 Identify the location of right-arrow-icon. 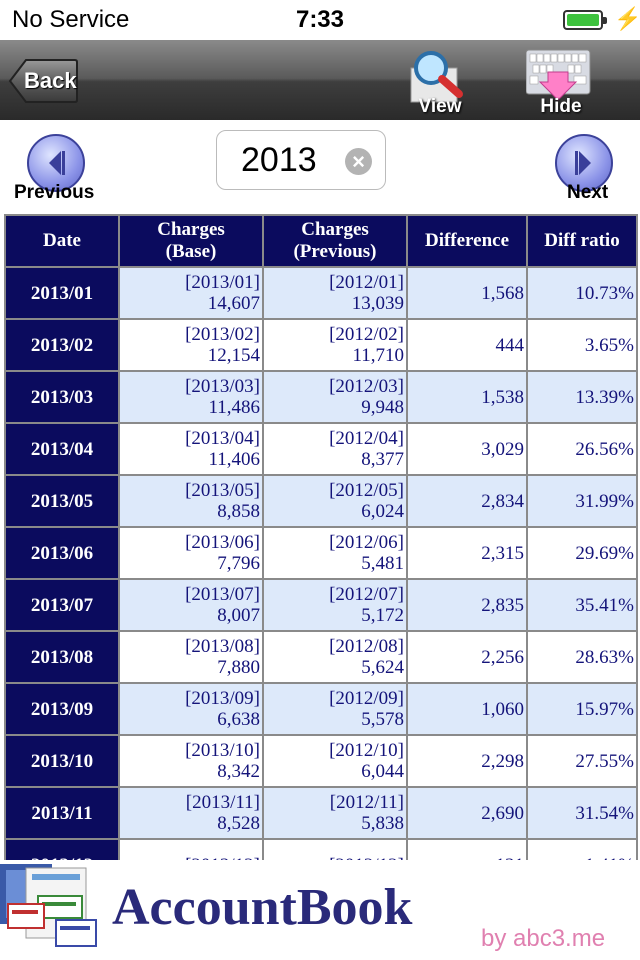
(583, 163).